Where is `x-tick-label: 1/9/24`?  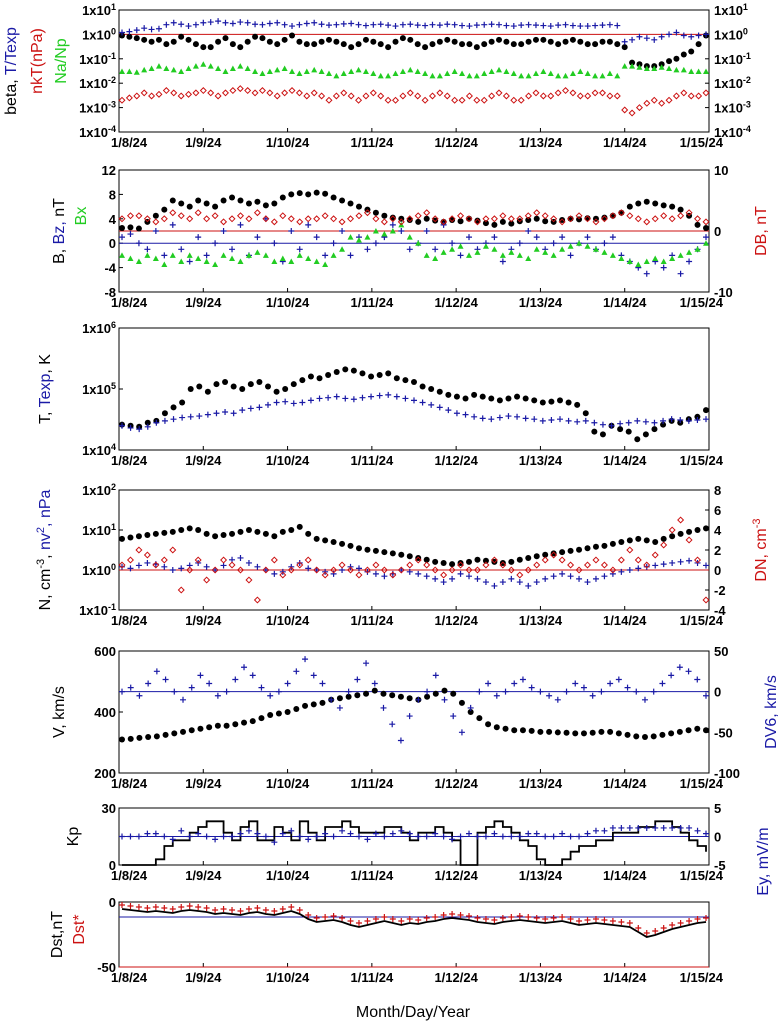 x-tick-label: 1/9/24 is located at coordinates (203, 977).